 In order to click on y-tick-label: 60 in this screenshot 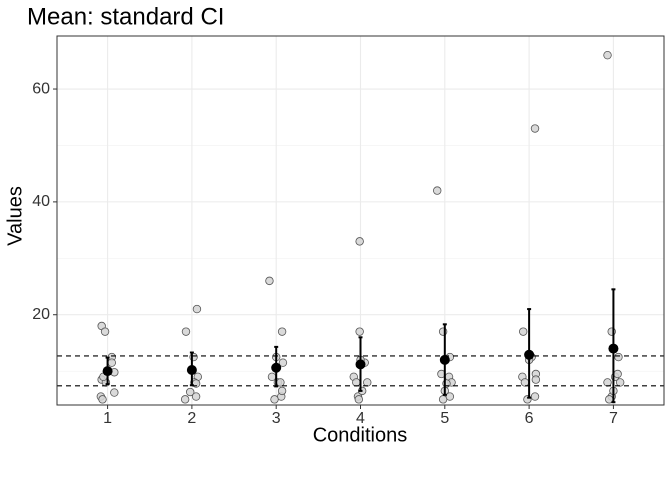, I will do `click(41, 88)`.